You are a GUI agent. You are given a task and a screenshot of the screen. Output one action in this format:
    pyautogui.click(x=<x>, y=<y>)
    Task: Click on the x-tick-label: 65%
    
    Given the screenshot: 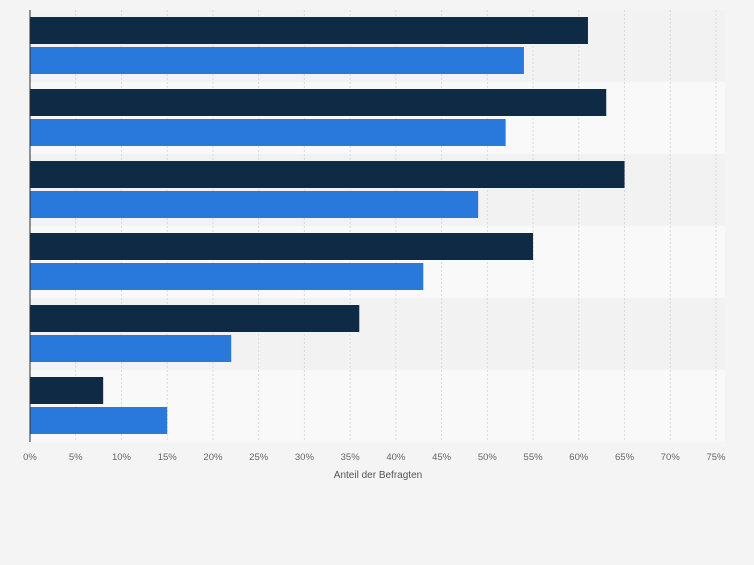 What is the action you would take?
    pyautogui.click(x=625, y=457)
    